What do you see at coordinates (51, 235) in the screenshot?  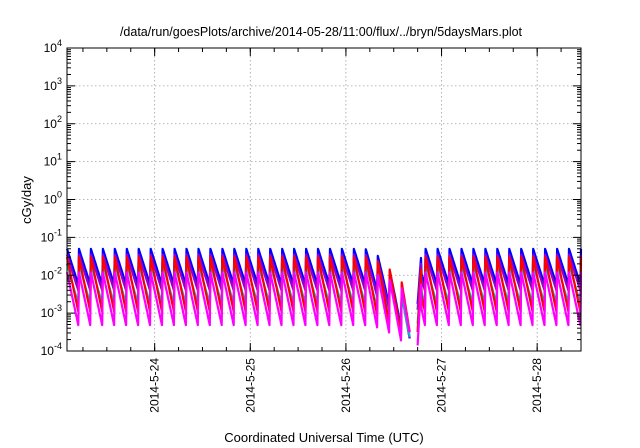 I see `y-tick-label: 10⁻¹` at bounding box center [51, 235].